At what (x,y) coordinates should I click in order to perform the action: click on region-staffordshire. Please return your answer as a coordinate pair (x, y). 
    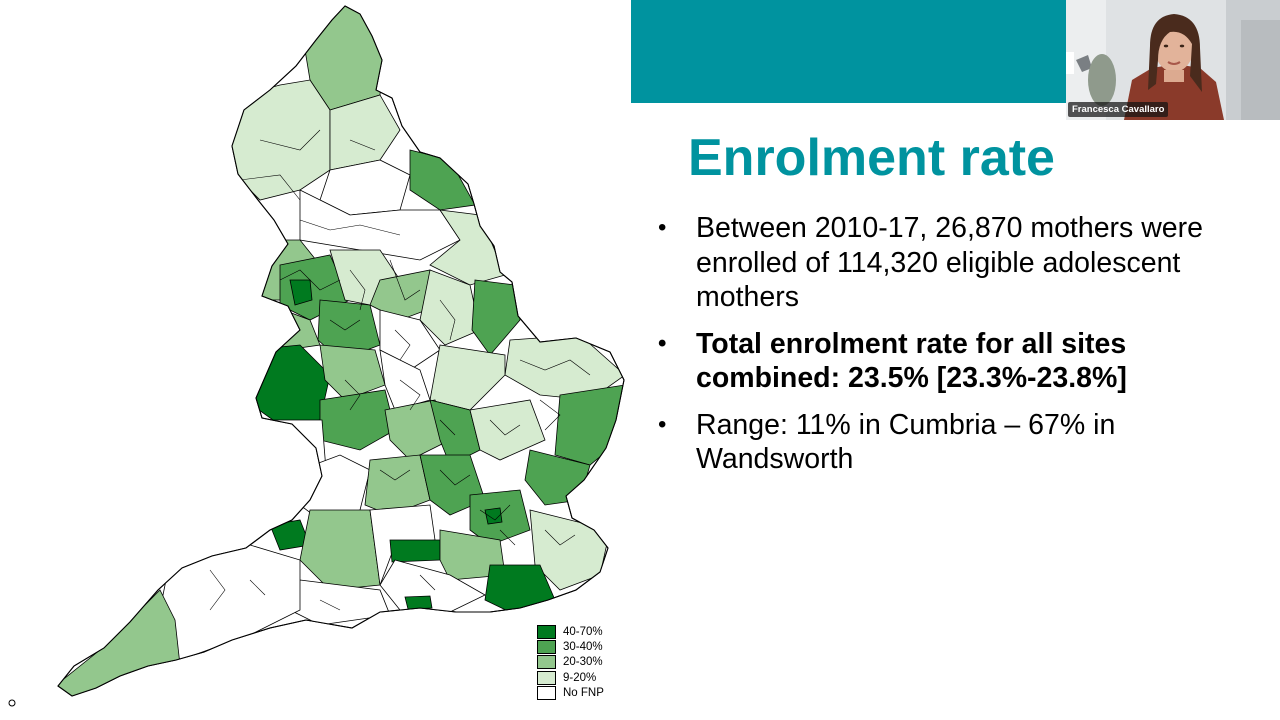
    Looking at the image, I should click on (352, 372).